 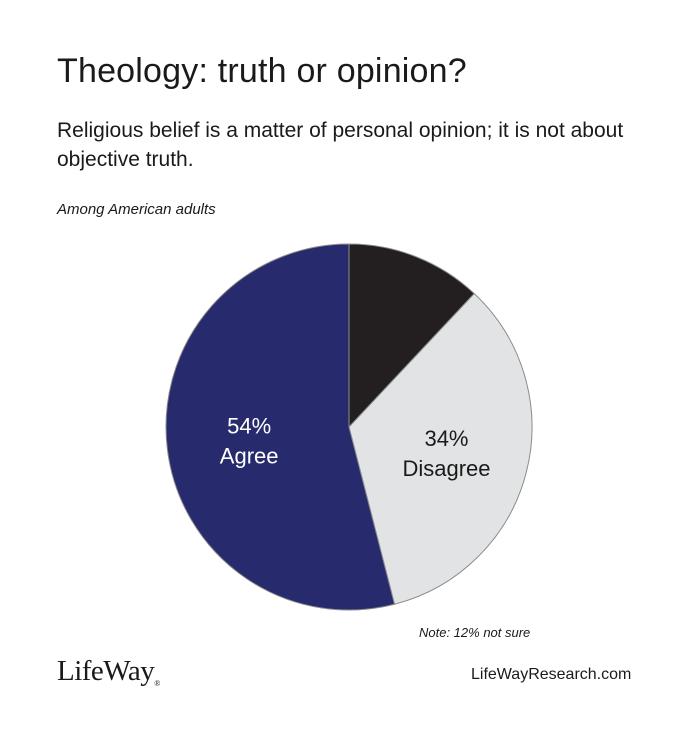 I want to click on slice-text-label-agree: Agree, so click(x=249, y=456).